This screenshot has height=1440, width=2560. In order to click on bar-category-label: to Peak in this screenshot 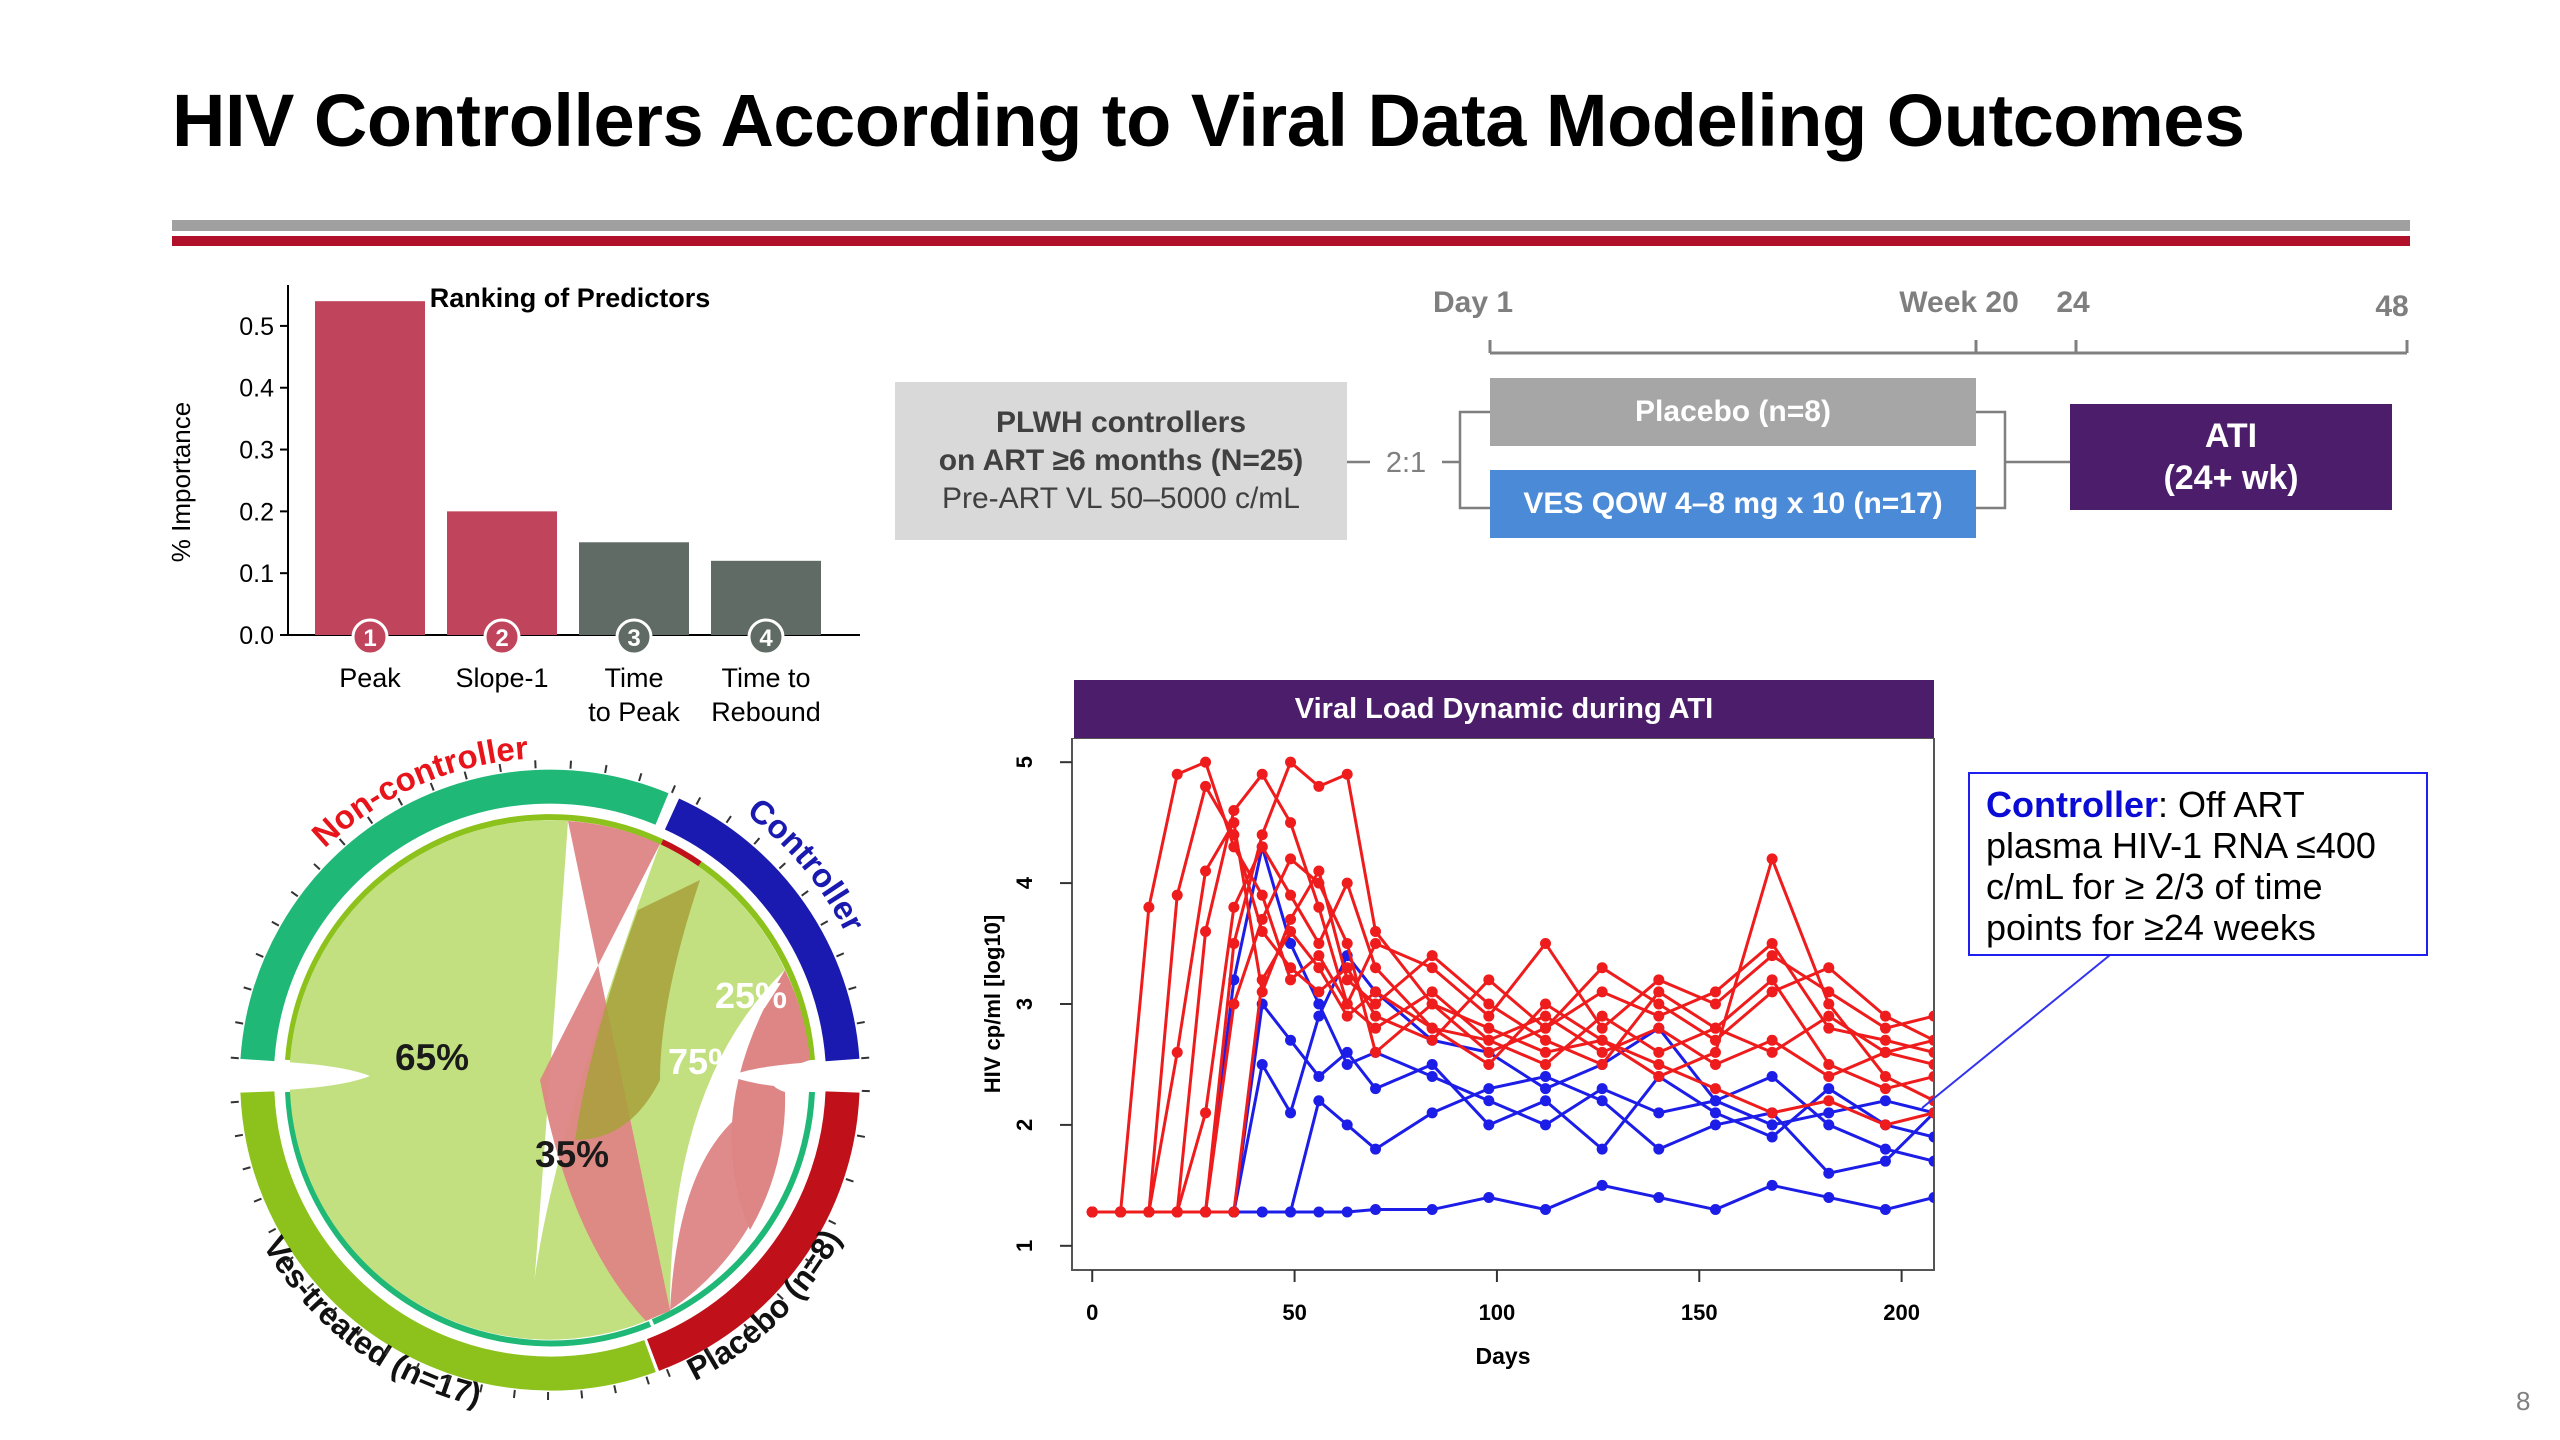, I will do `click(634, 712)`.